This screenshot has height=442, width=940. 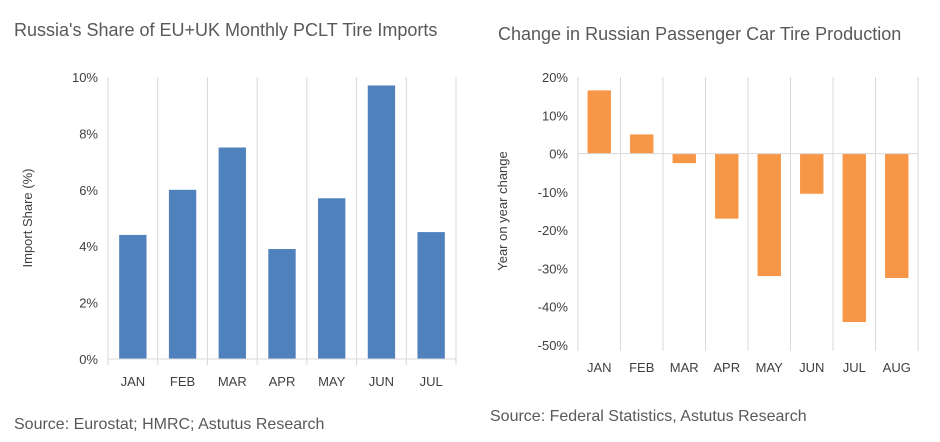 What do you see at coordinates (726, 367) in the screenshot?
I see `chart2-xtick-label: APR` at bounding box center [726, 367].